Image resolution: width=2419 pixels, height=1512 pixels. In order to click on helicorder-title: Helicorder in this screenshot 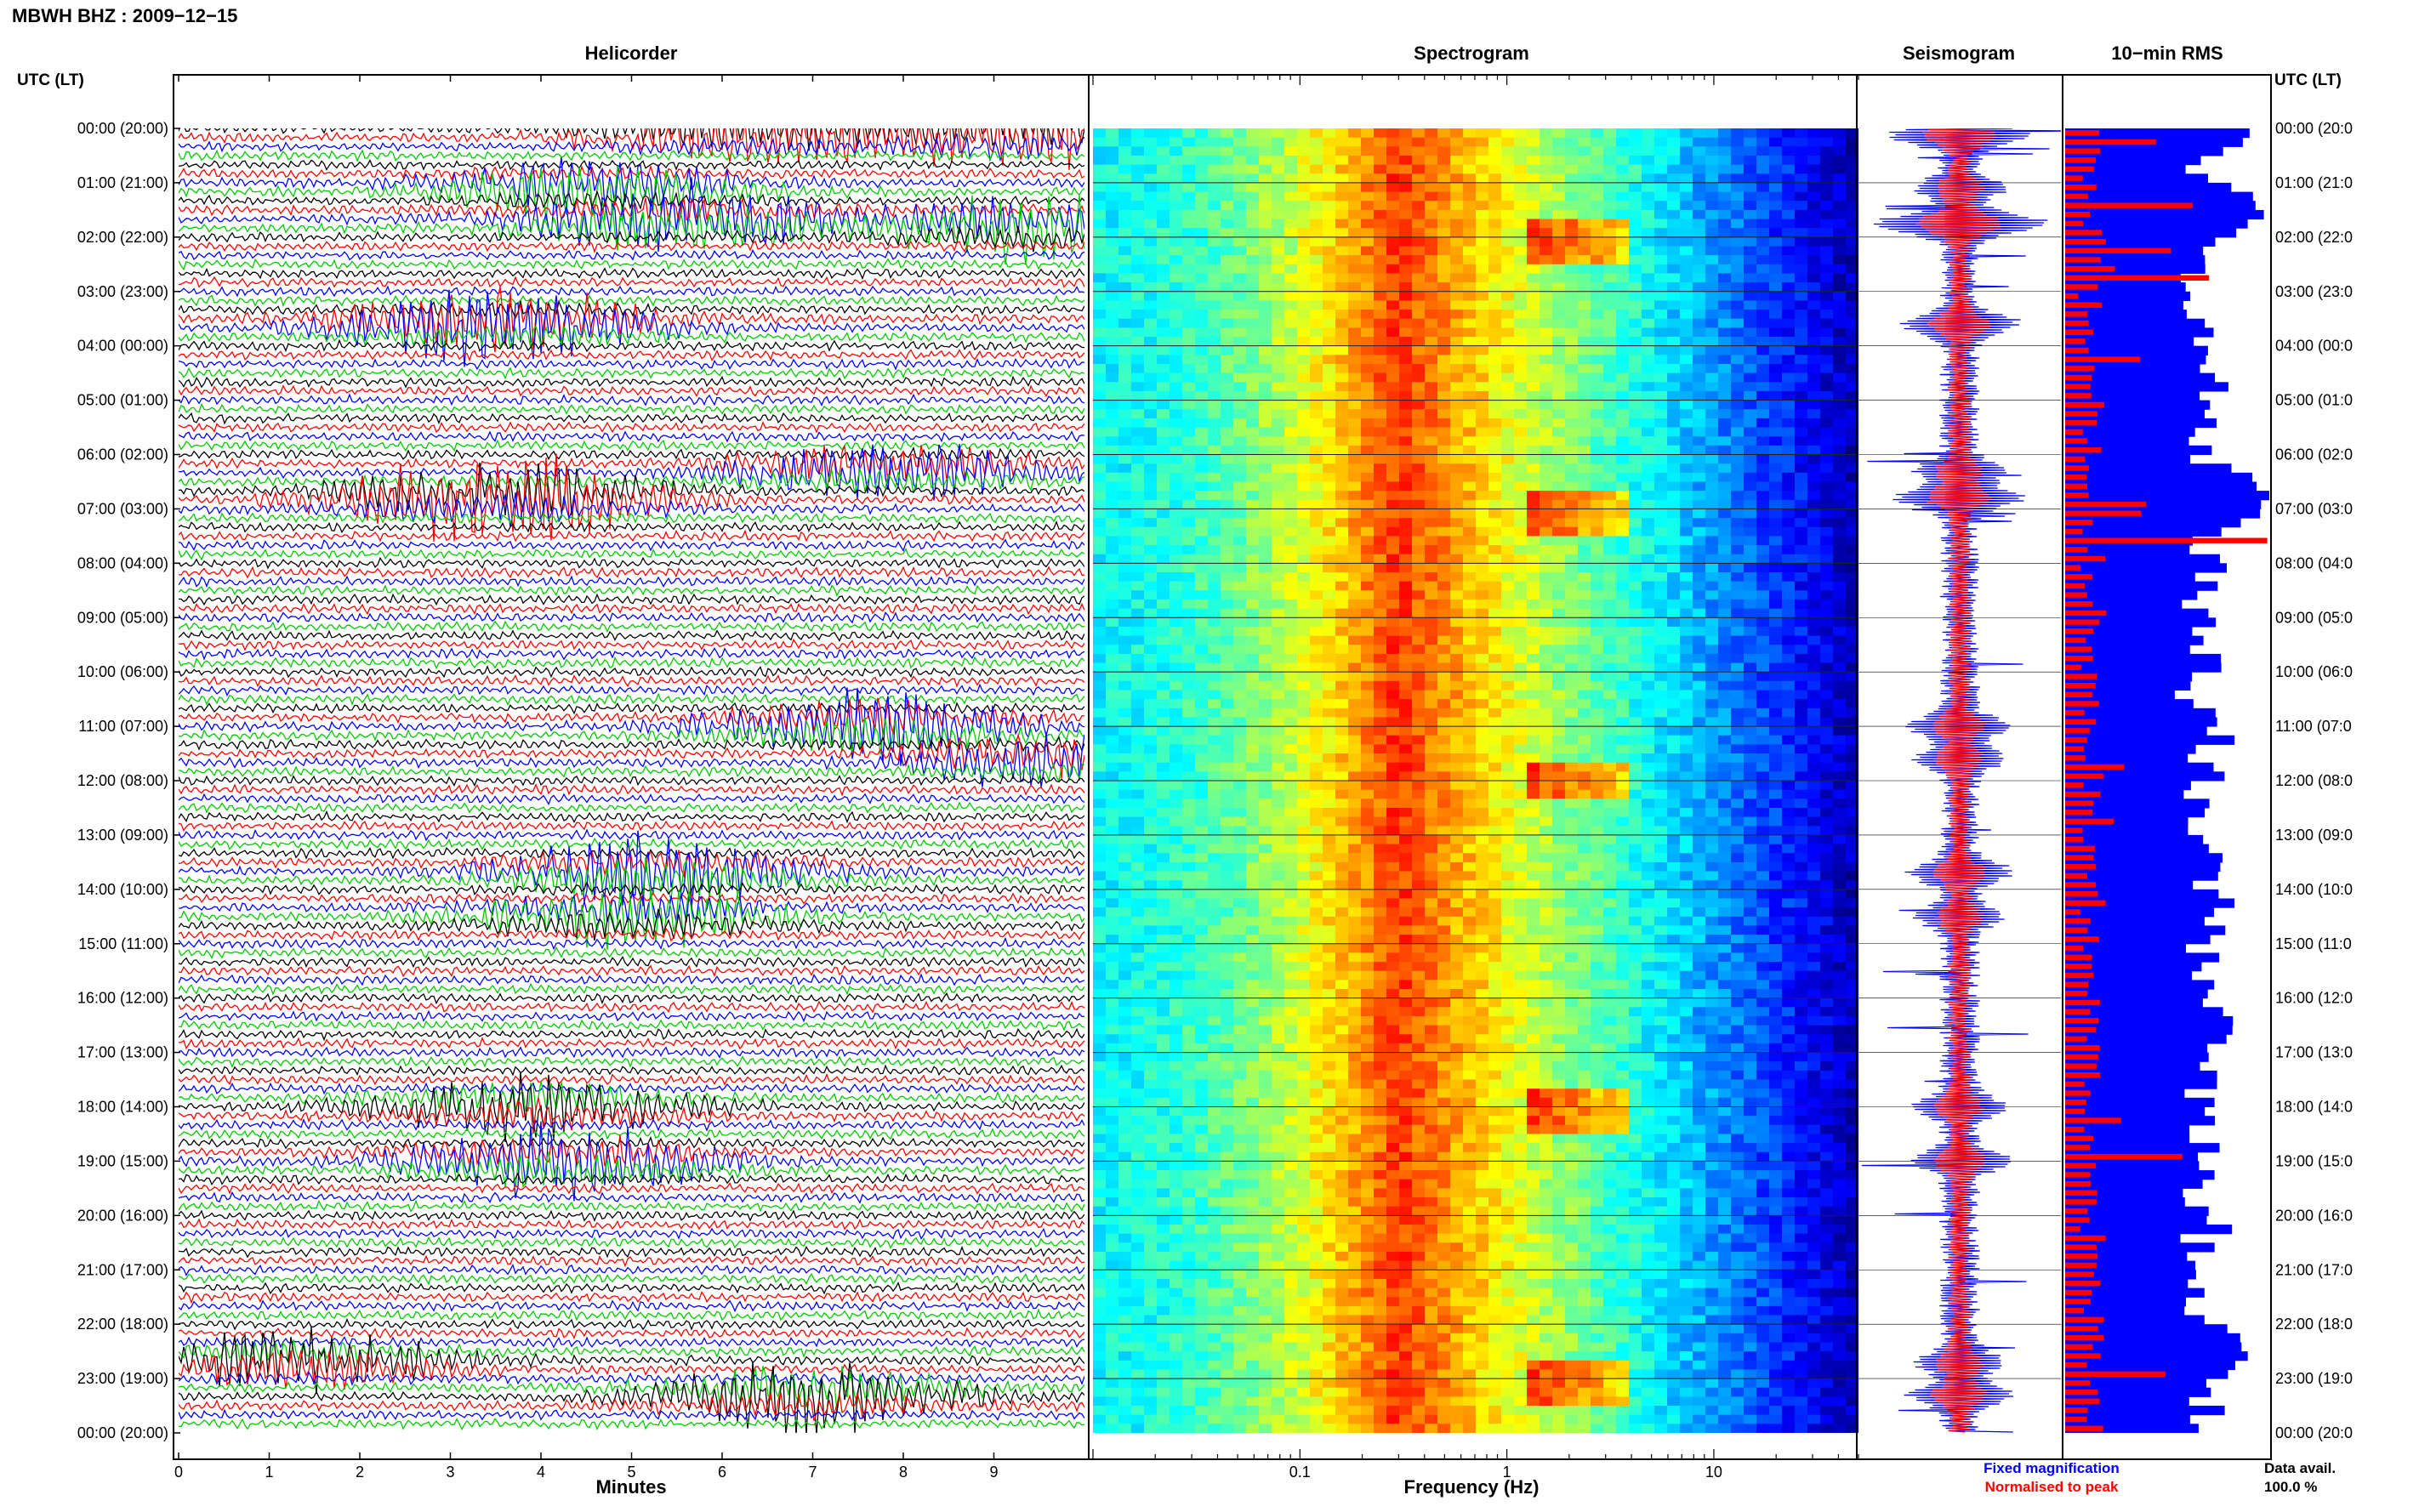, I will do `click(631, 53)`.